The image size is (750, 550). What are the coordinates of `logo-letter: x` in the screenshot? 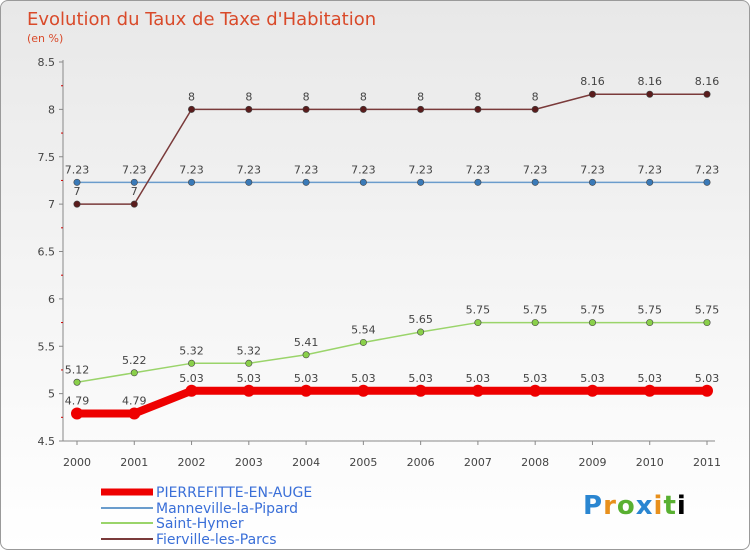 It's located at (644, 506).